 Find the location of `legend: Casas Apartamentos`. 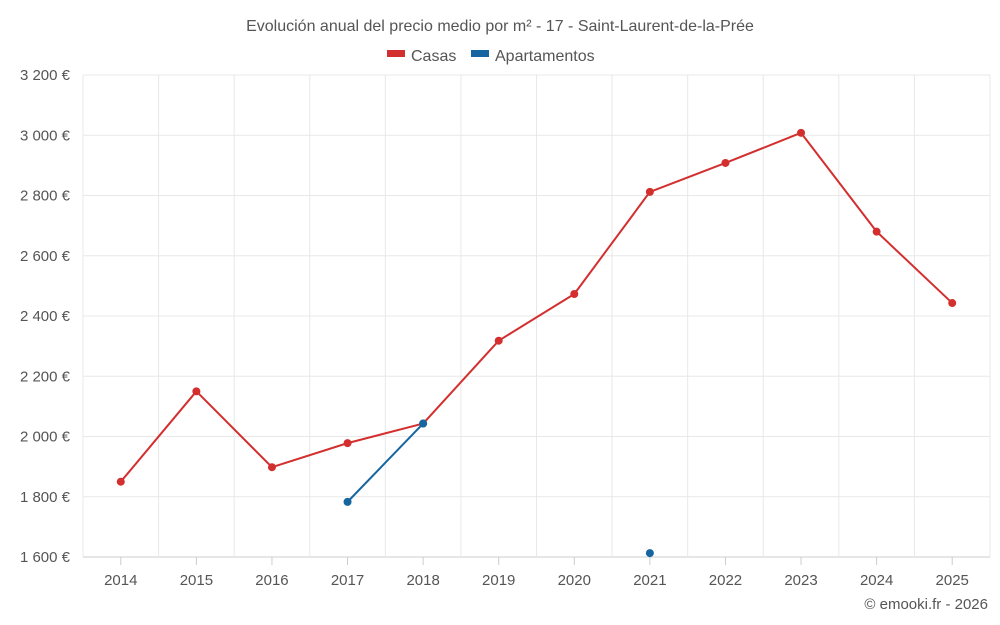

legend: Casas Apartamentos is located at coordinates (491, 56).